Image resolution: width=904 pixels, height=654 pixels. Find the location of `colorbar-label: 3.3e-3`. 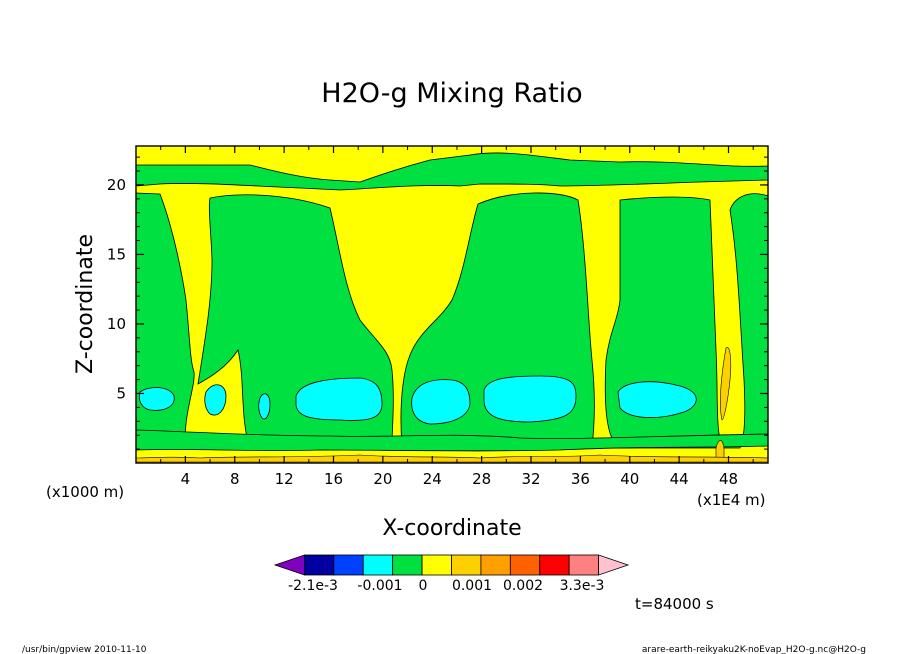

colorbar-label: 3.3e-3 is located at coordinates (582, 586).